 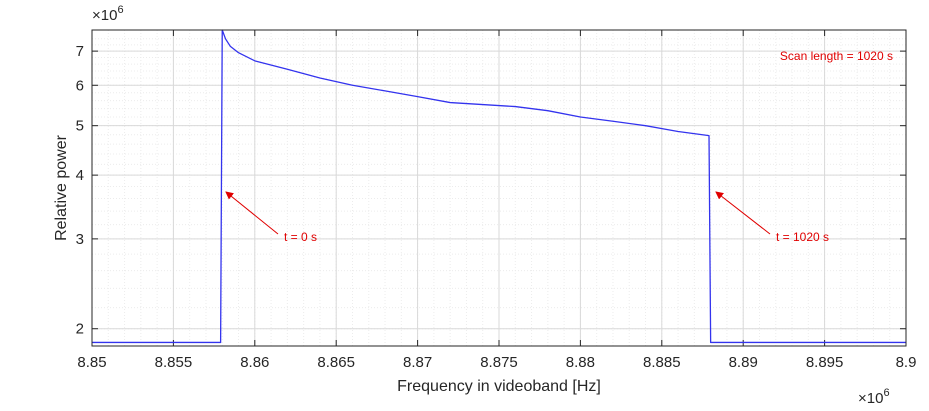 What do you see at coordinates (252, 213) in the screenshot?
I see `arrow-t0` at bounding box center [252, 213].